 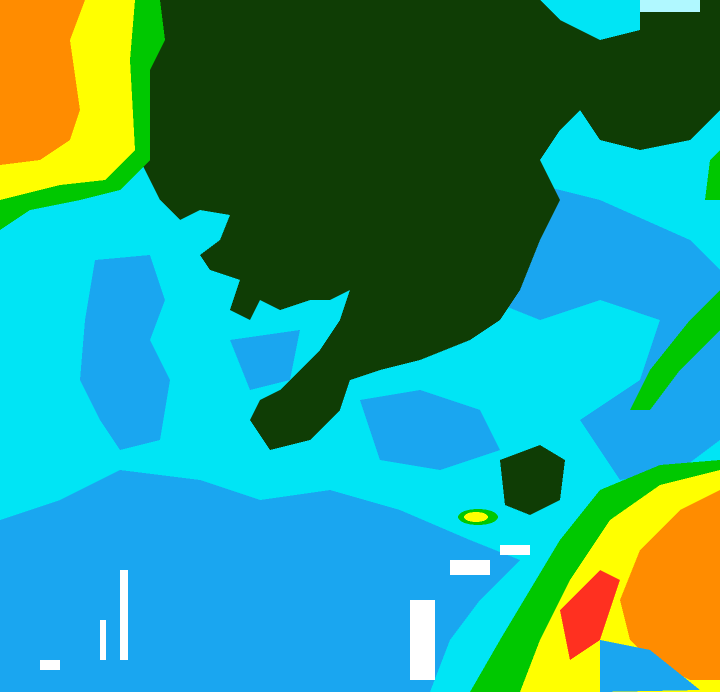 What do you see at coordinates (476, 517) in the screenshot?
I see `spot-core` at bounding box center [476, 517].